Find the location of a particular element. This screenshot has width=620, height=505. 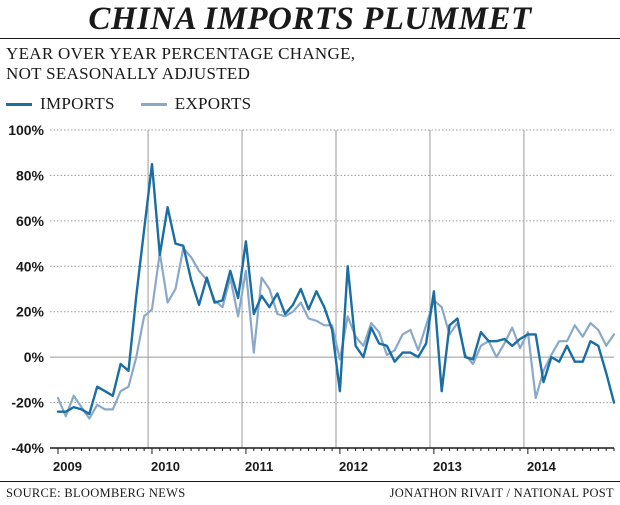

x-tick-label: 2009 is located at coordinates (67, 466).